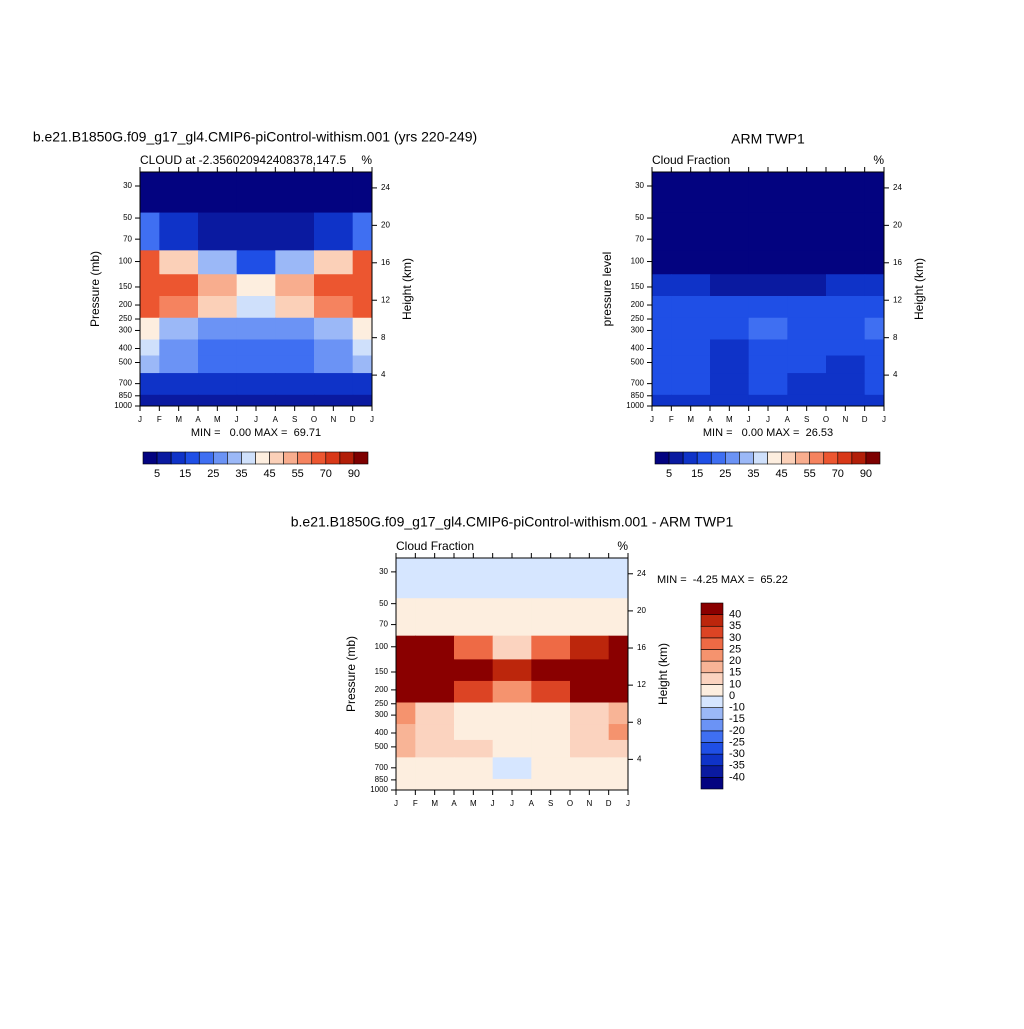 Image resolution: width=1024 pixels, height=1029 pixels. I want to click on left-string: CLOUD at -2.356020942408378,147.5, so click(243, 160).